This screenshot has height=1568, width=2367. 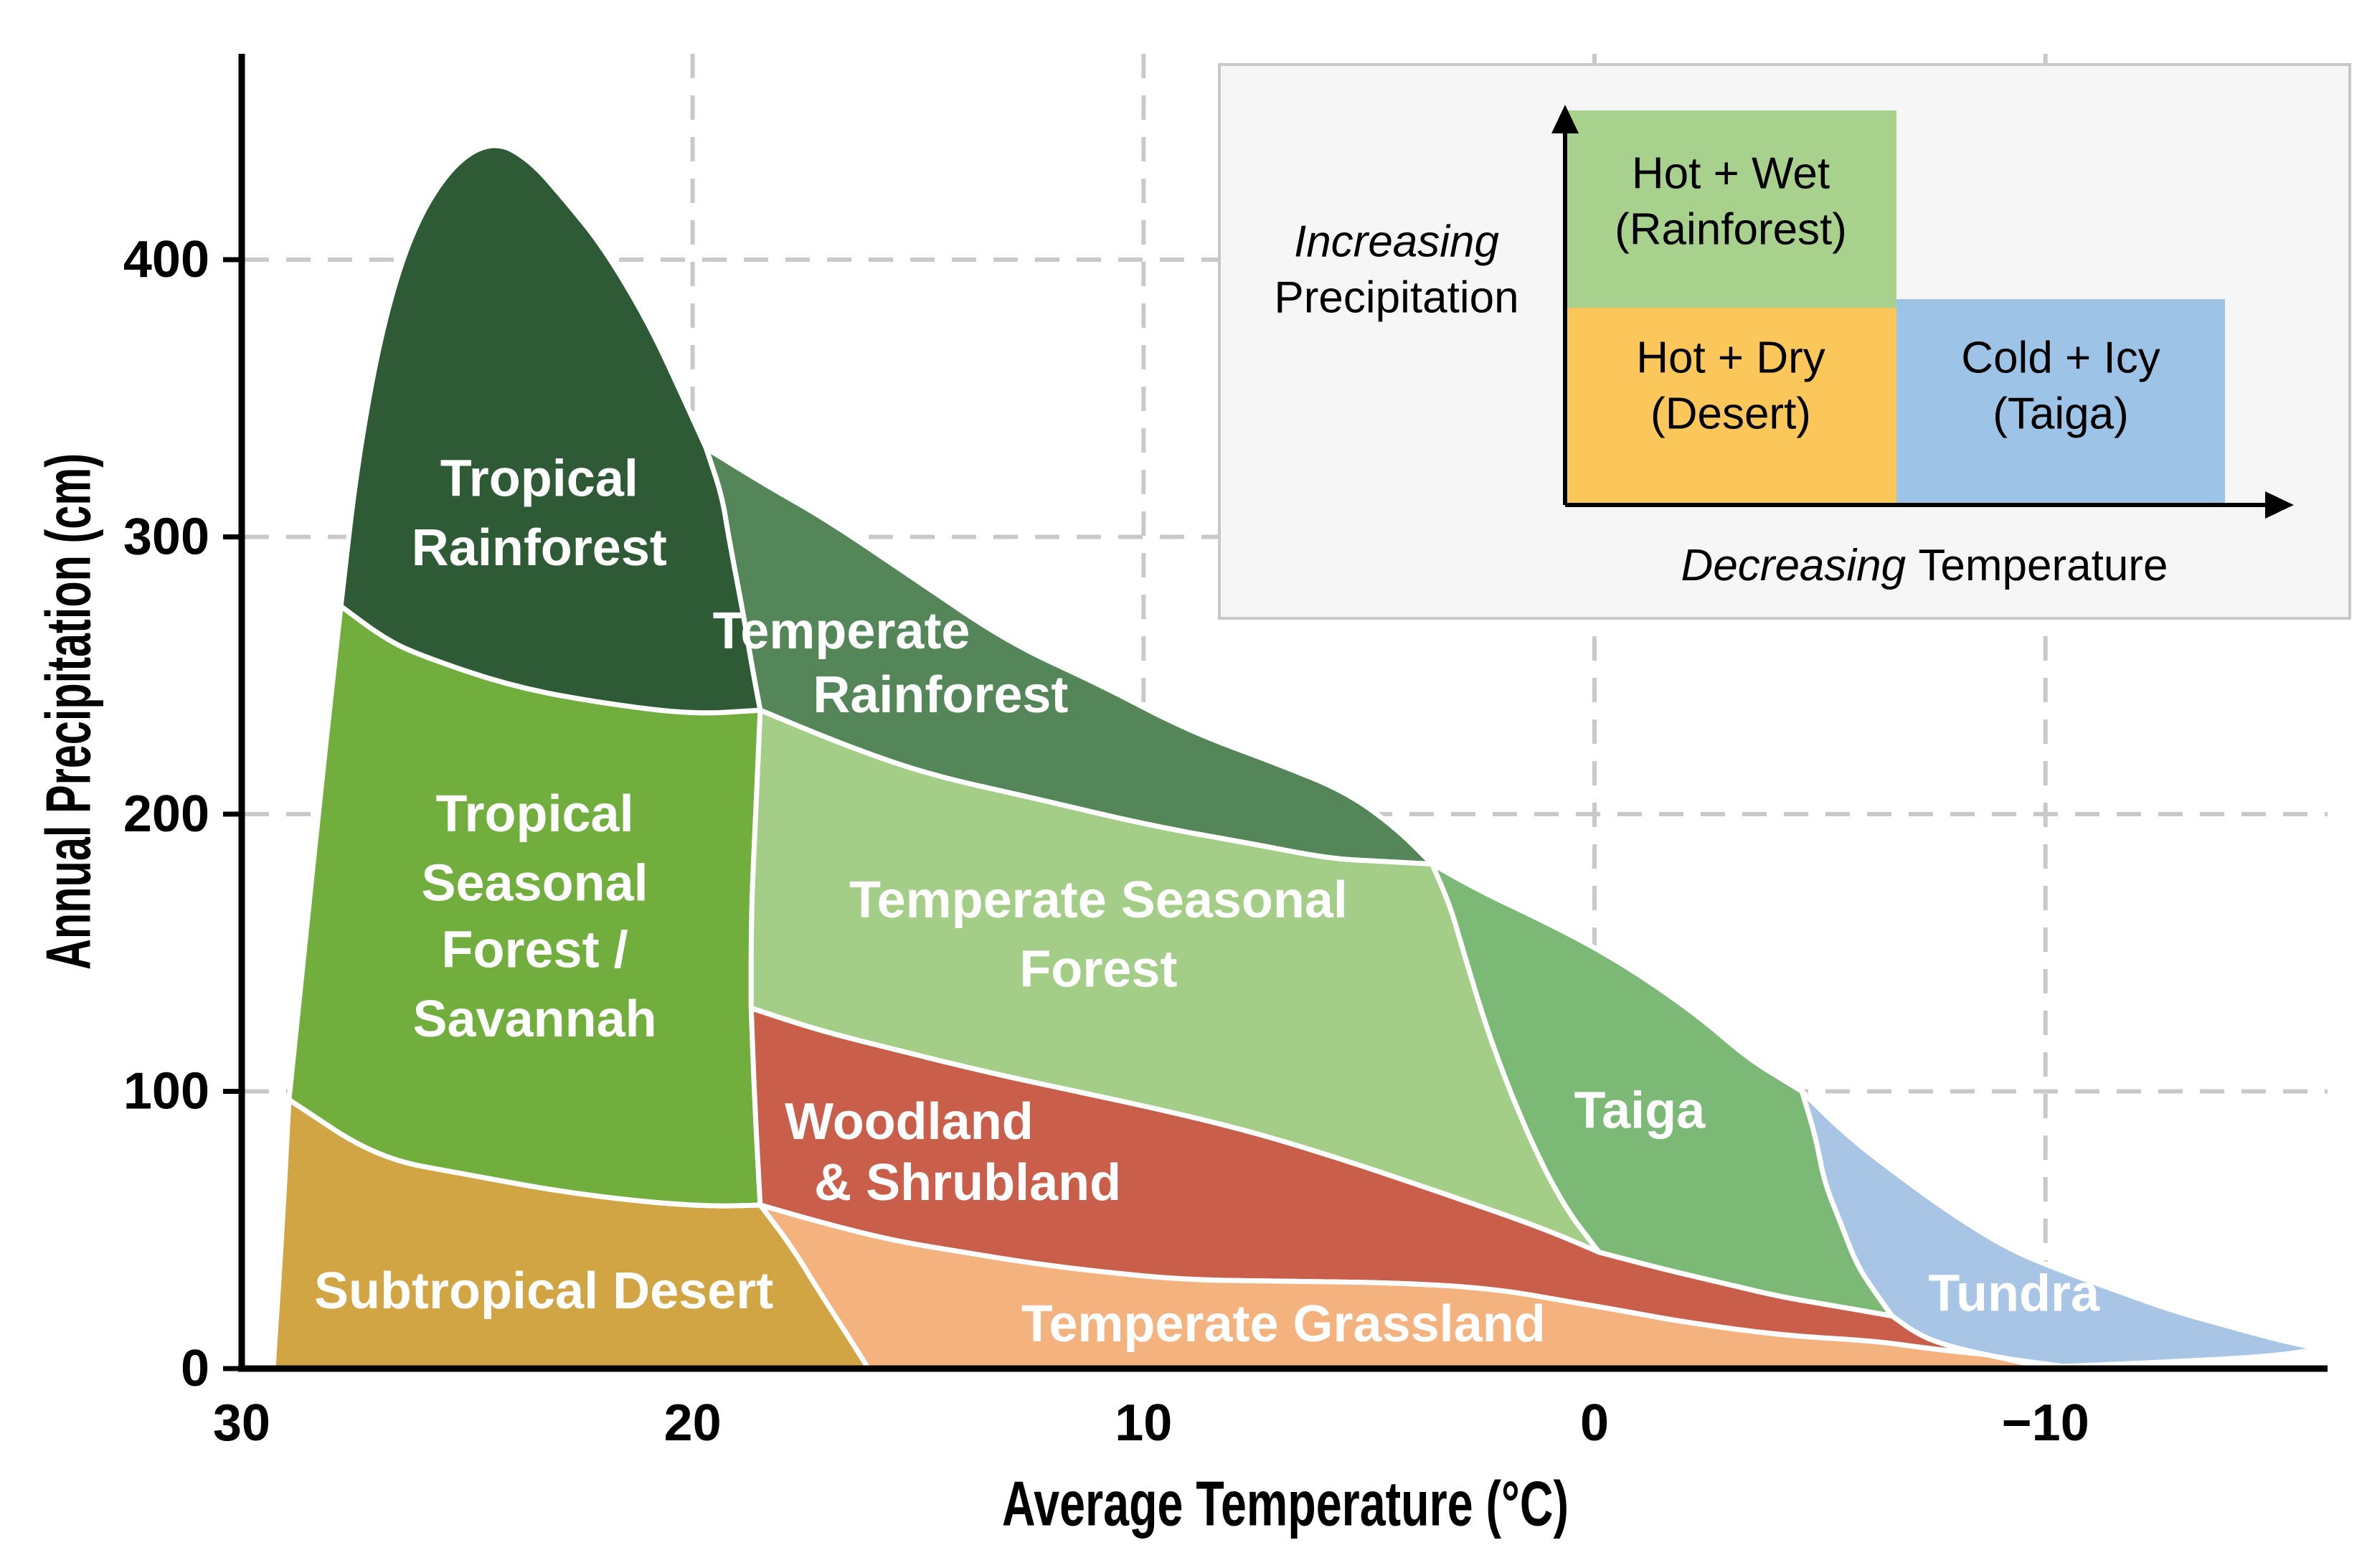 I want to click on inset-box-hot-dry, so click(x=1731, y=407).